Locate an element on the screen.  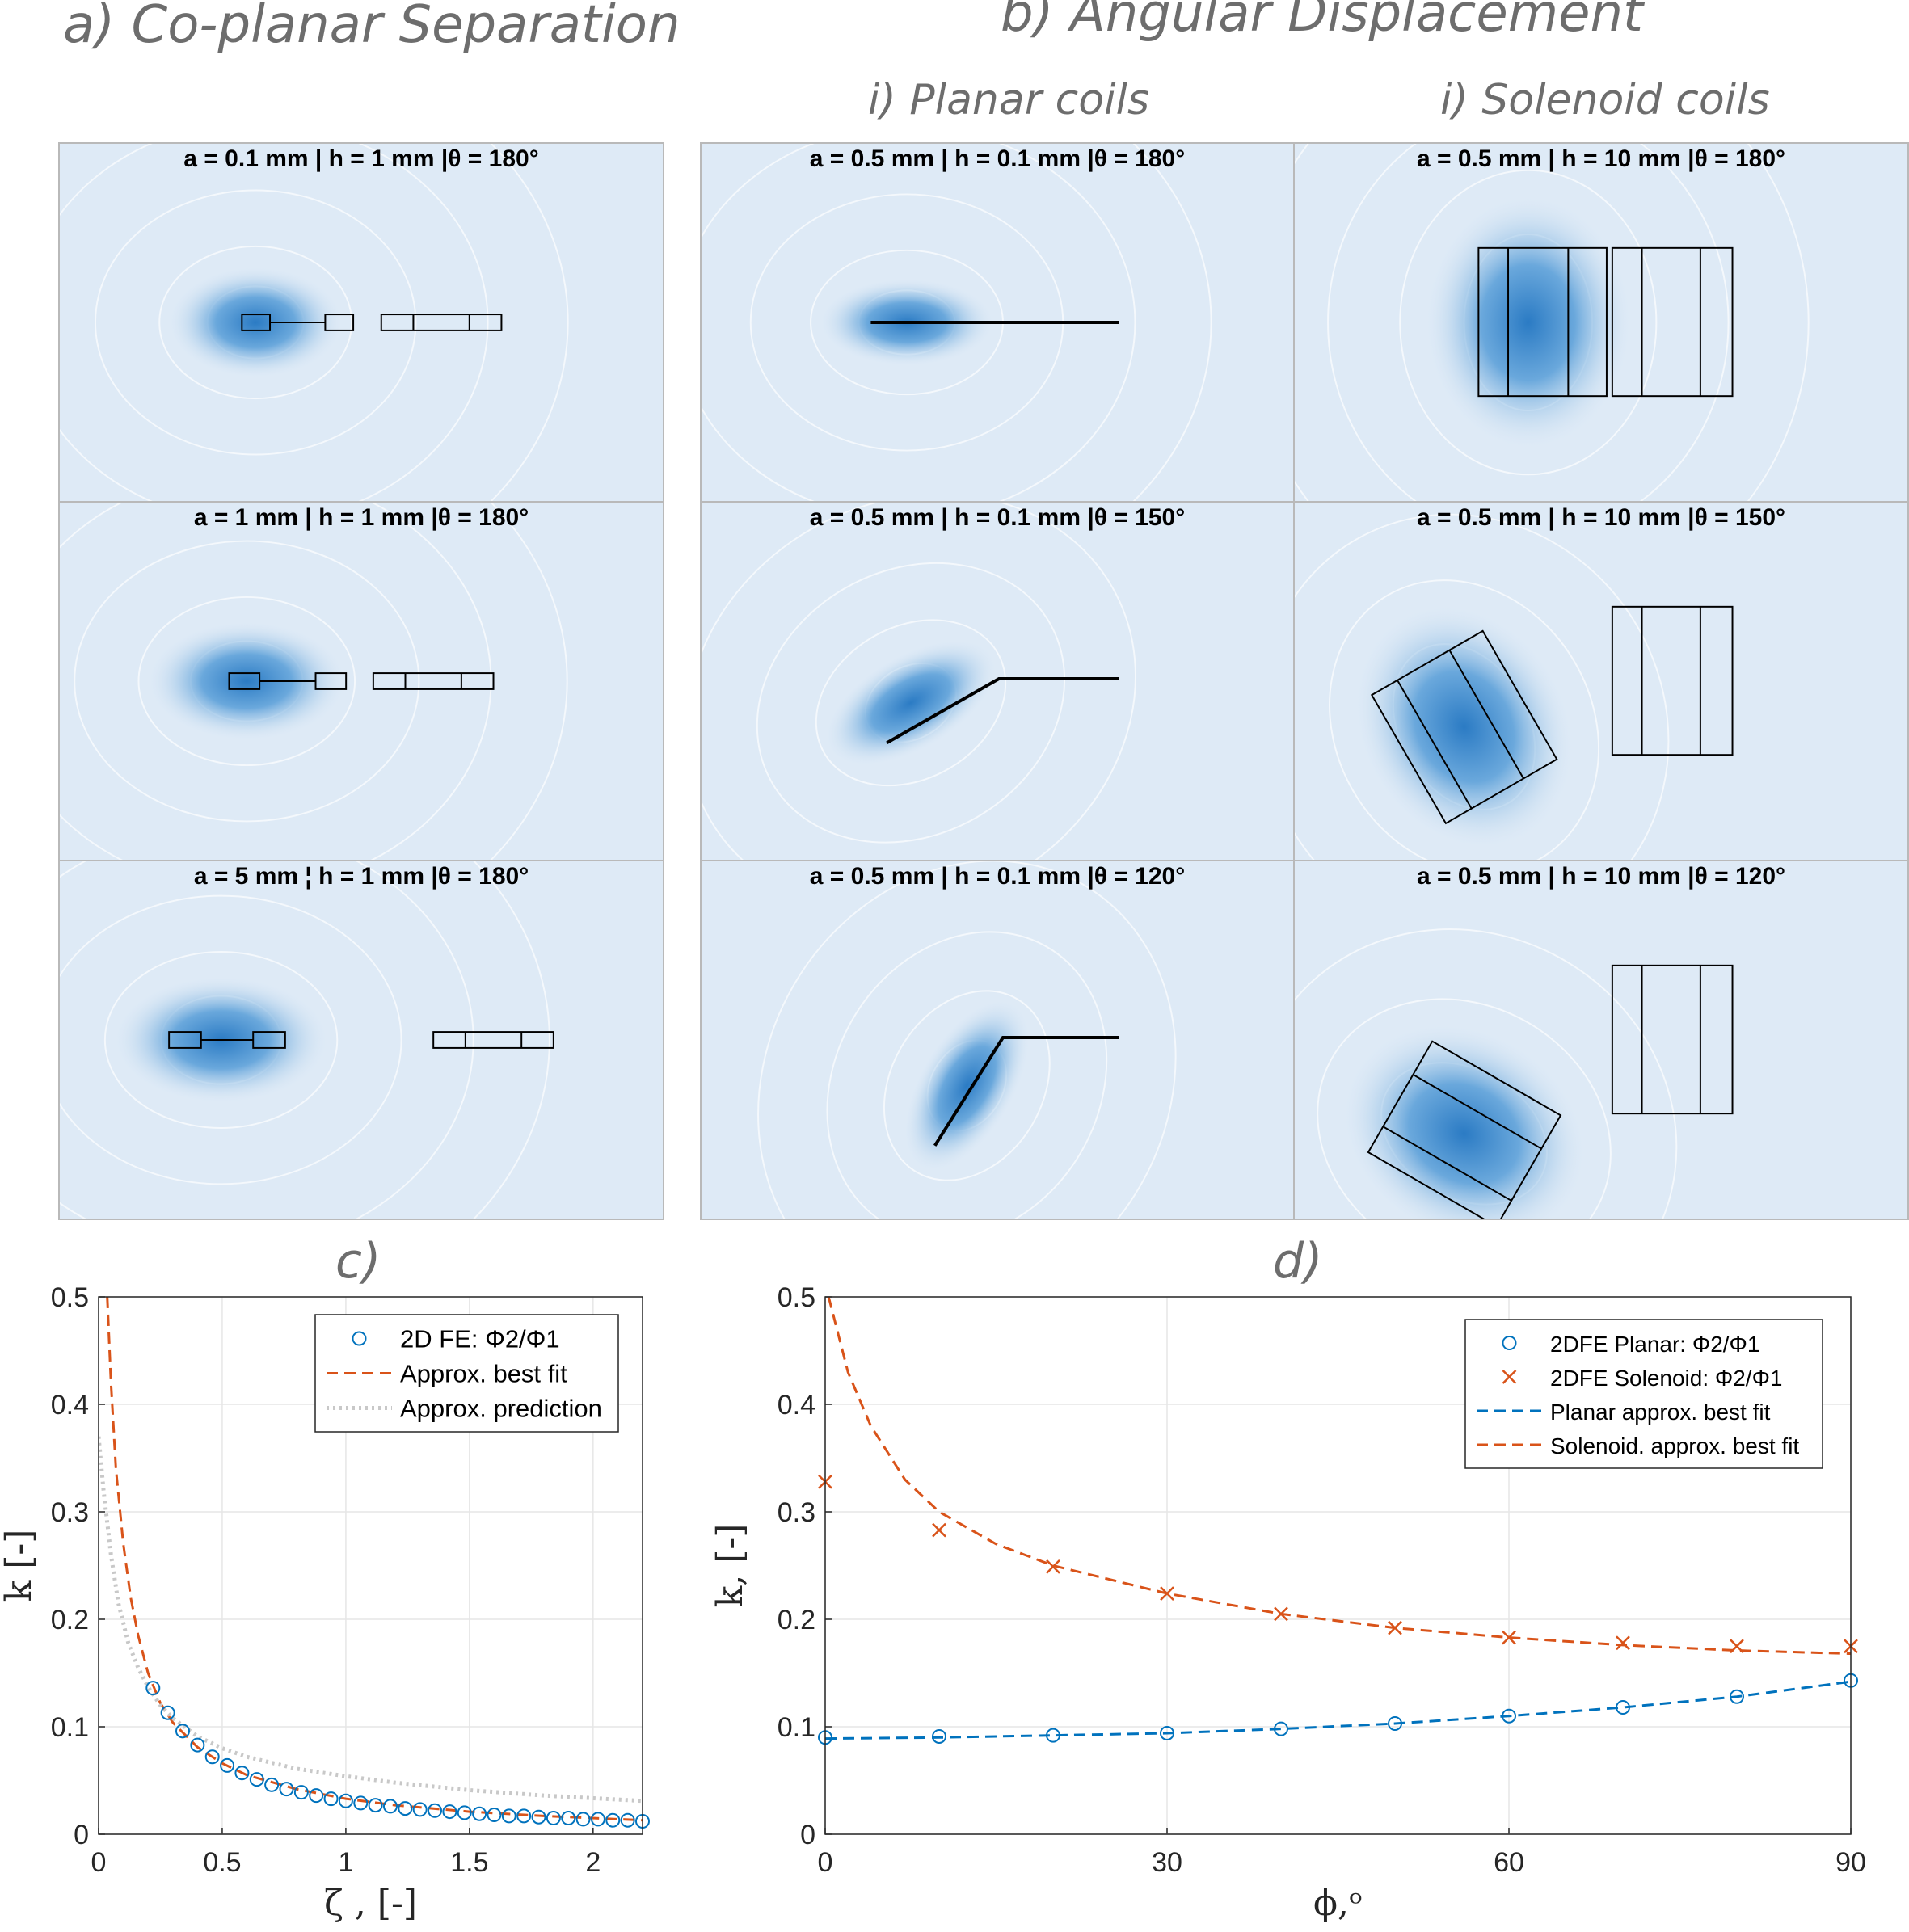
section-b-heading: b) Angular Displacement is located at coordinates (1322, 22).